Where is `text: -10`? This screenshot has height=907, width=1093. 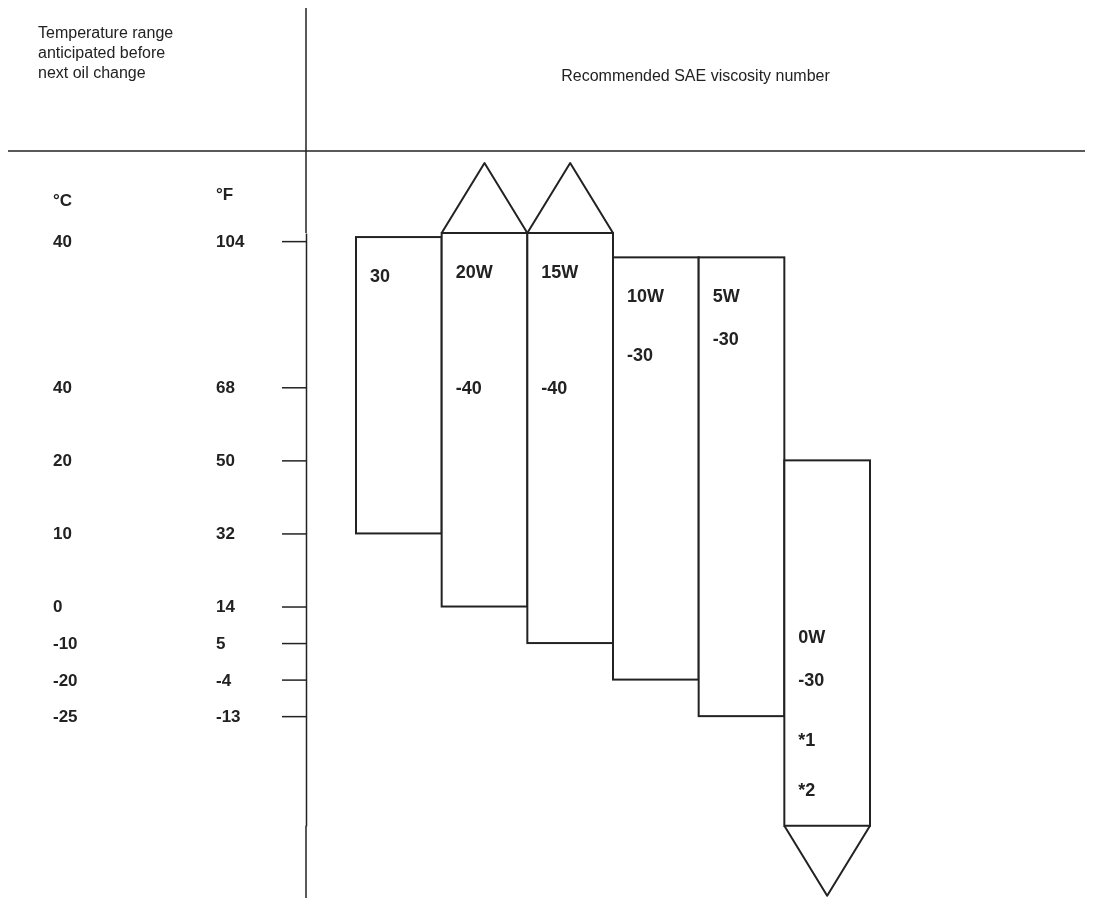
text: -10 is located at coordinates (65, 644).